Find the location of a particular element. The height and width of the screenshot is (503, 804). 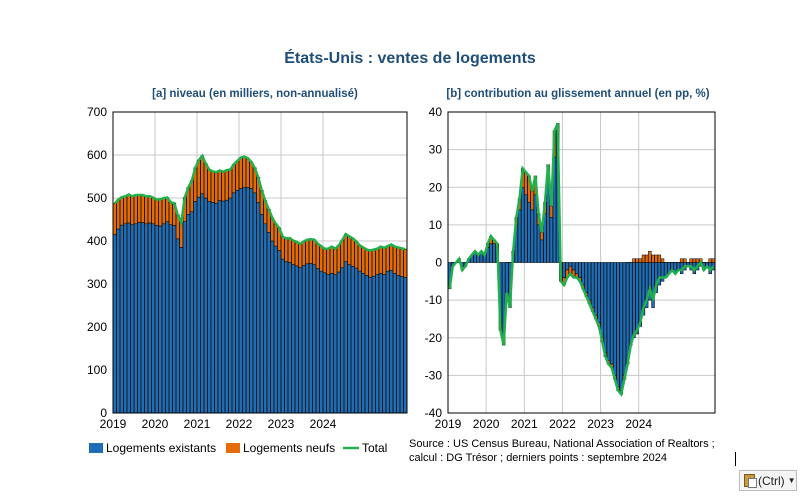

chart-a-xtick-label: 2022 is located at coordinates (239, 424).